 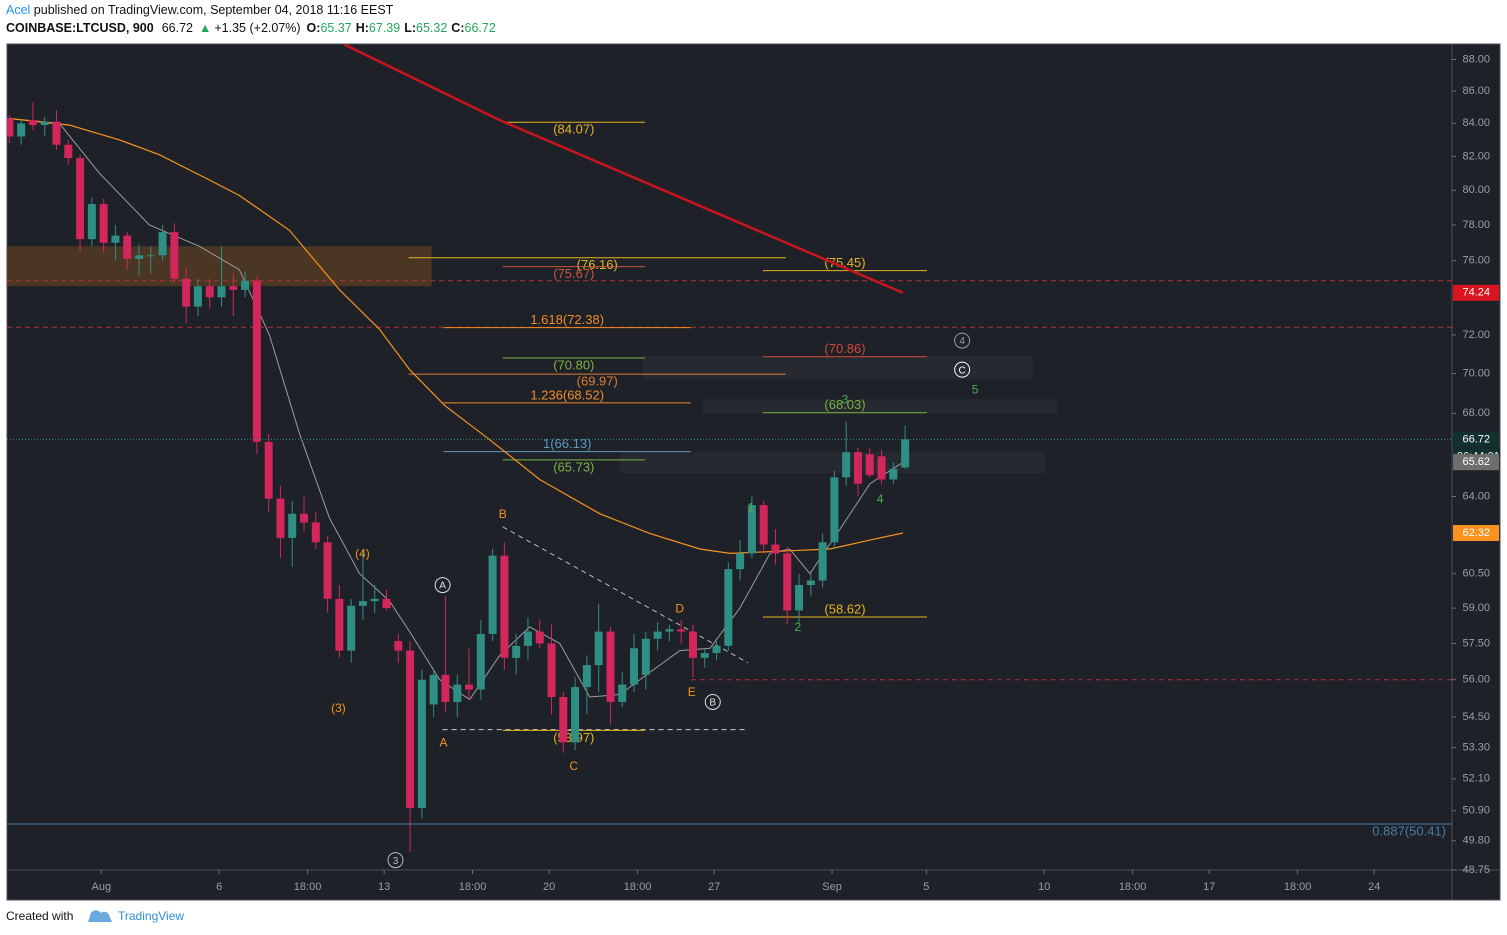 I want to click on wave-label: 3, so click(x=396, y=861).